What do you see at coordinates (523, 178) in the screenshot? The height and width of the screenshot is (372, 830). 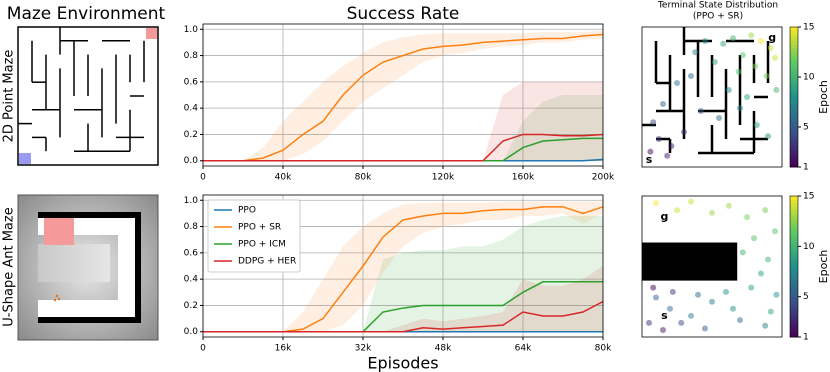 I see `x-tick-label: 160k` at bounding box center [523, 178].